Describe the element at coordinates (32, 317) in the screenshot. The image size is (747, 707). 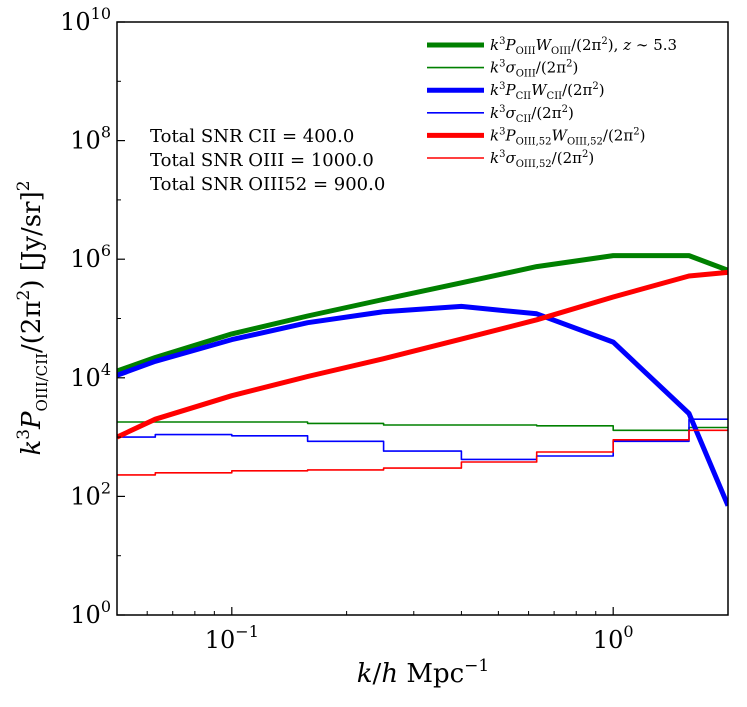
I see `y-axis-label: k3POIII/CII/(2π2) [Jy/sr]2` at that location.